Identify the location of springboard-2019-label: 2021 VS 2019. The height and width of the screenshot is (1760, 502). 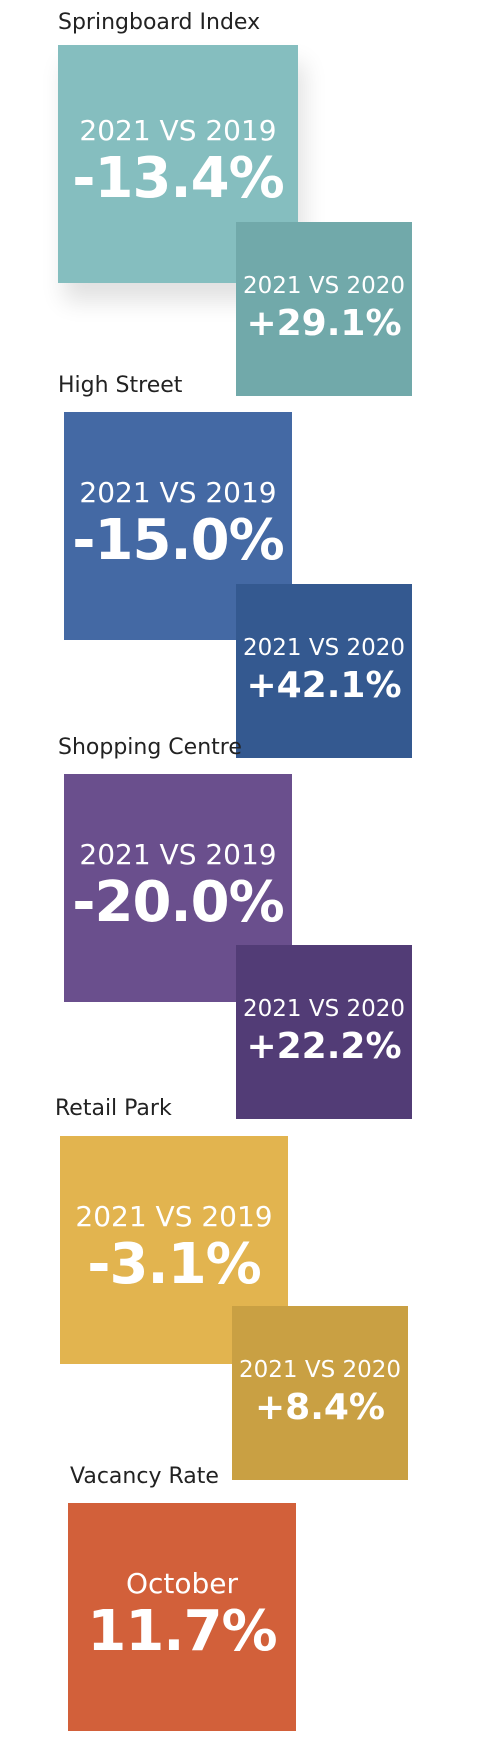
(178, 131).